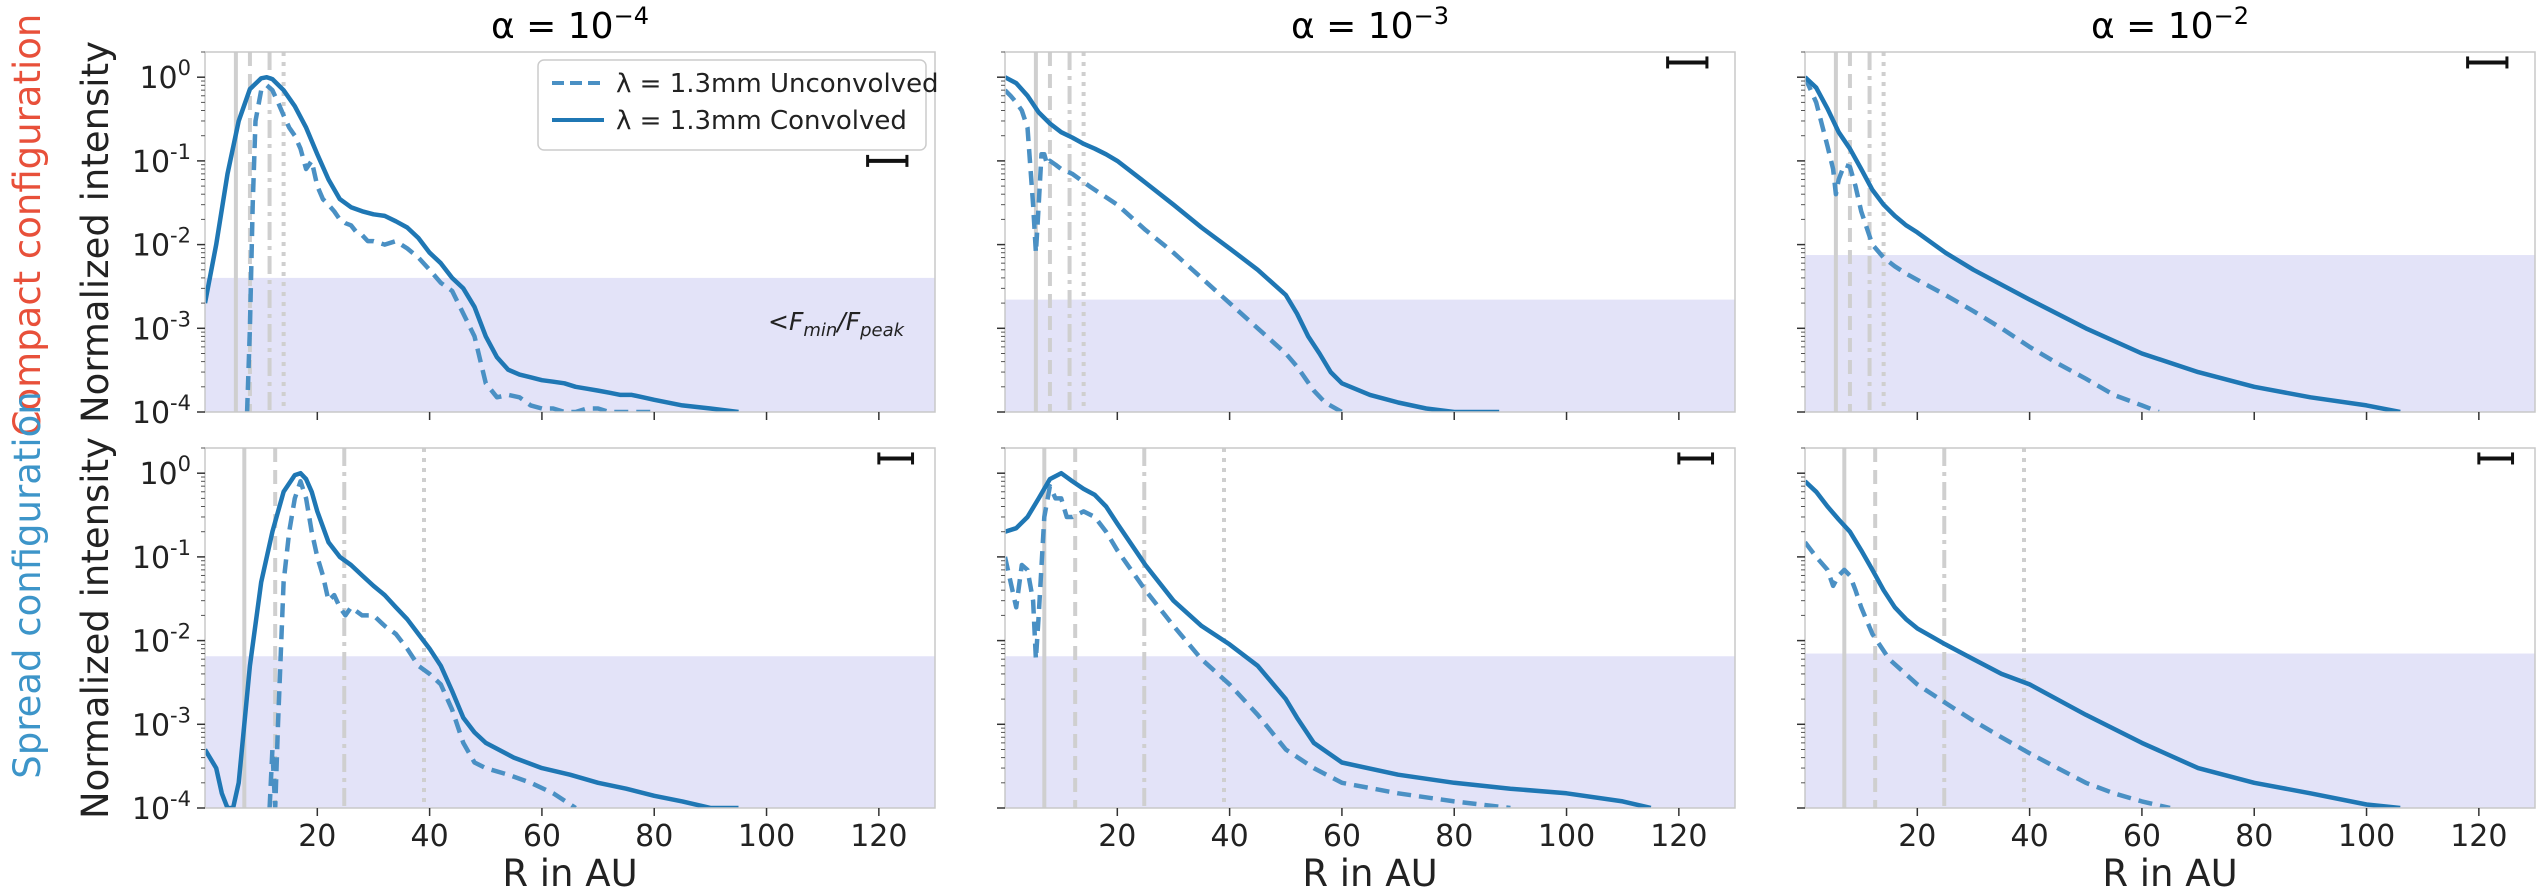 The height and width of the screenshot is (894, 2543). I want to click on panel-5: 20 40 60 80 100 120 R in AU, so click(1366, 670).